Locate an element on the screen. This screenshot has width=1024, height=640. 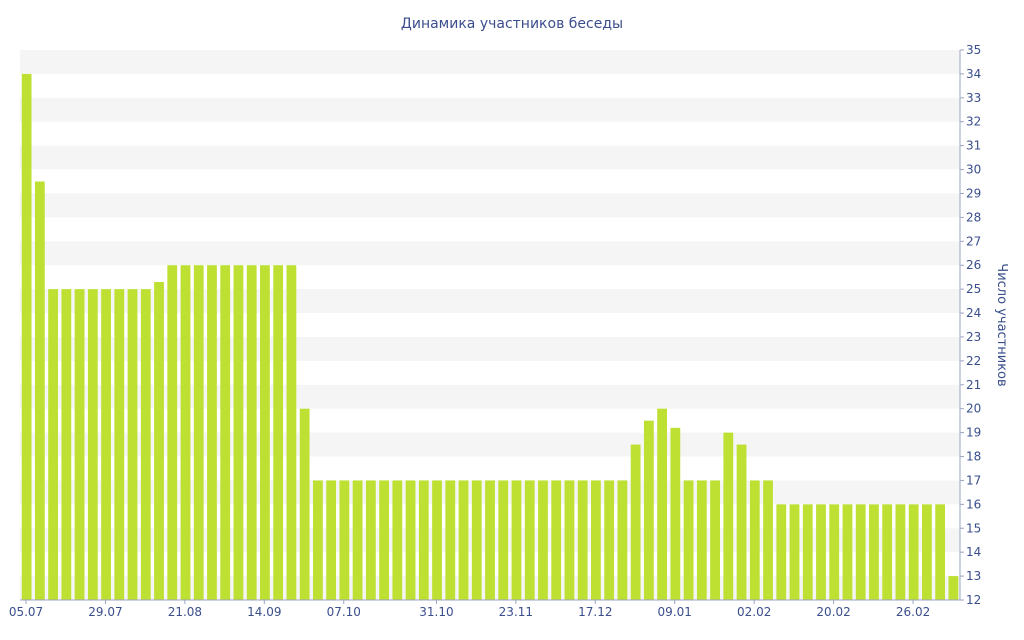
y-tick-label: 34 is located at coordinates (973, 74).